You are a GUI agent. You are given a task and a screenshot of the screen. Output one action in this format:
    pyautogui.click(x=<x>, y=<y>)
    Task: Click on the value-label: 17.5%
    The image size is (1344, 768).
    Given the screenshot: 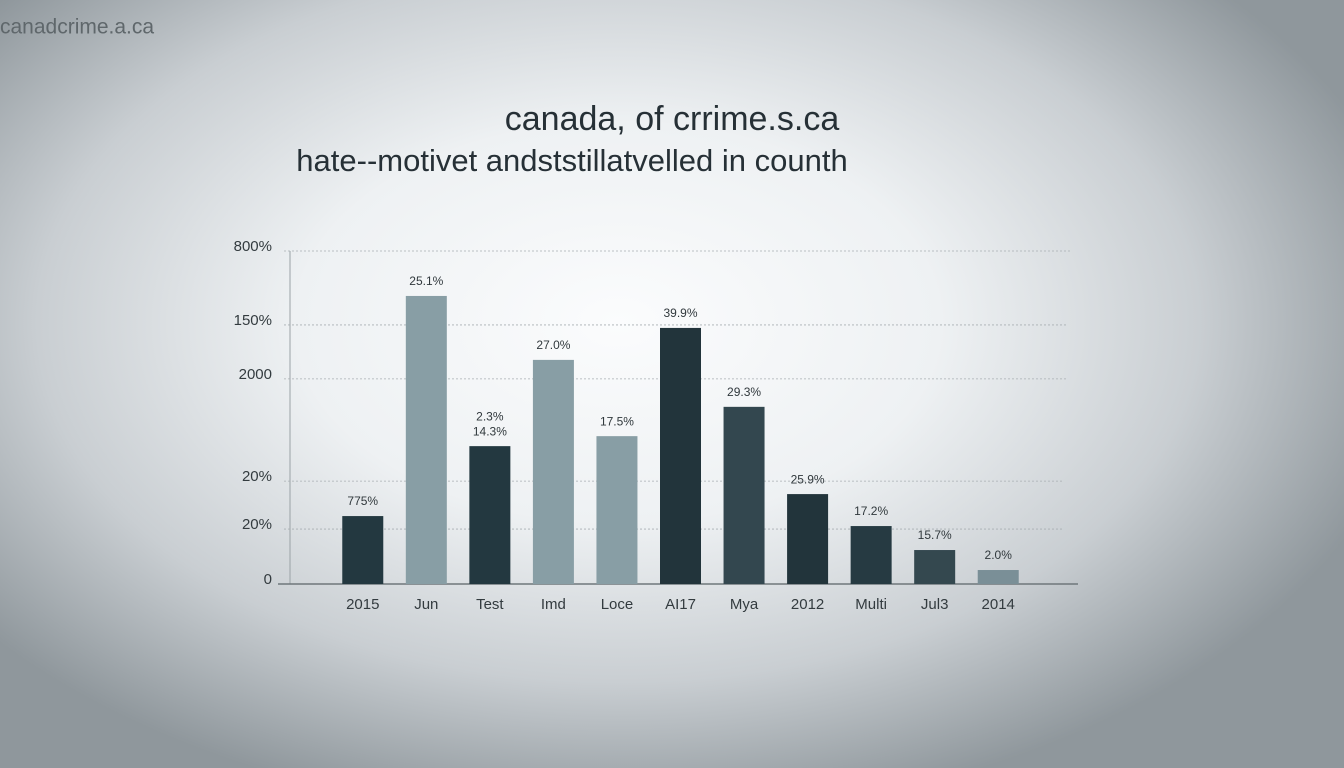 What is the action you would take?
    pyautogui.click(x=617, y=421)
    